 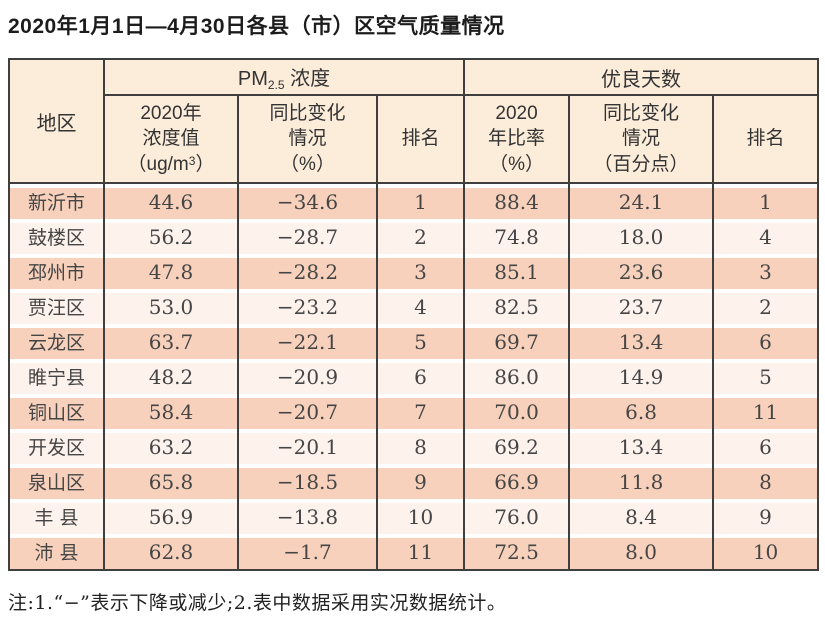 What do you see at coordinates (517, 139) in the screenshot?
I see `header-good-ratio: 2020 年比率 （%）` at bounding box center [517, 139].